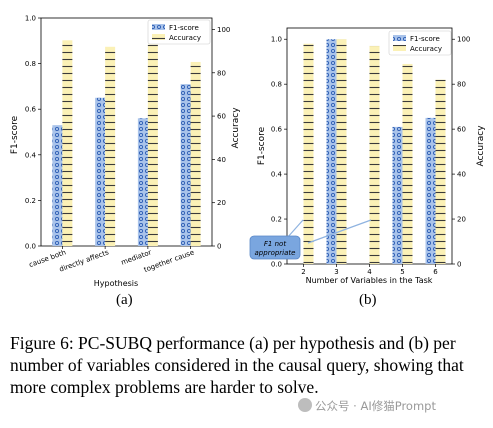  What do you see at coordinates (369, 272) in the screenshot?
I see `x-tick-label: 4` at bounding box center [369, 272].